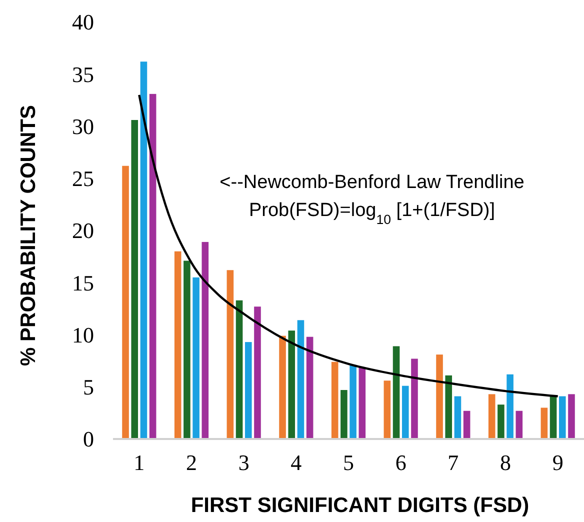  I want to click on x-tick-label: 9, so click(558, 462).